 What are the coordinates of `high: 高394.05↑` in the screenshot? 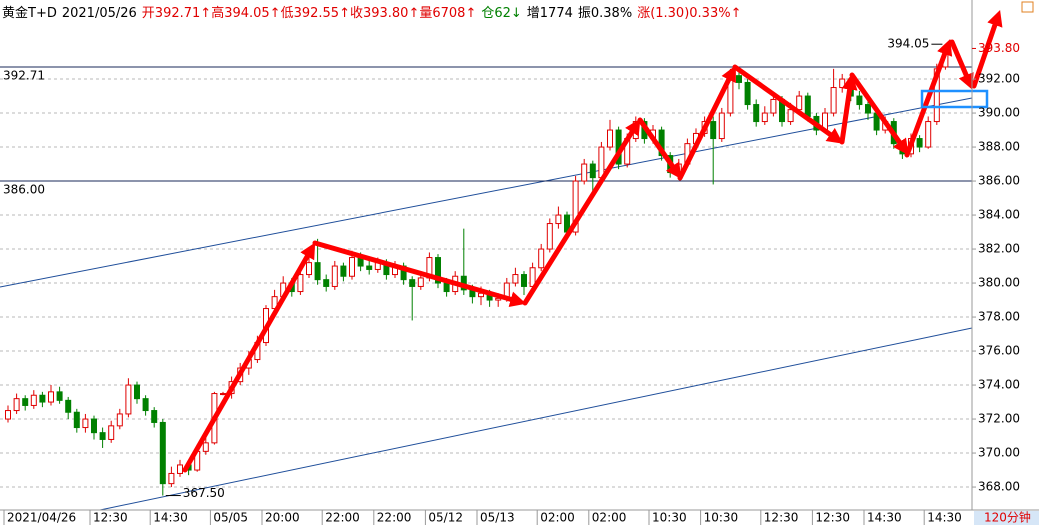 It's located at (246, 13).